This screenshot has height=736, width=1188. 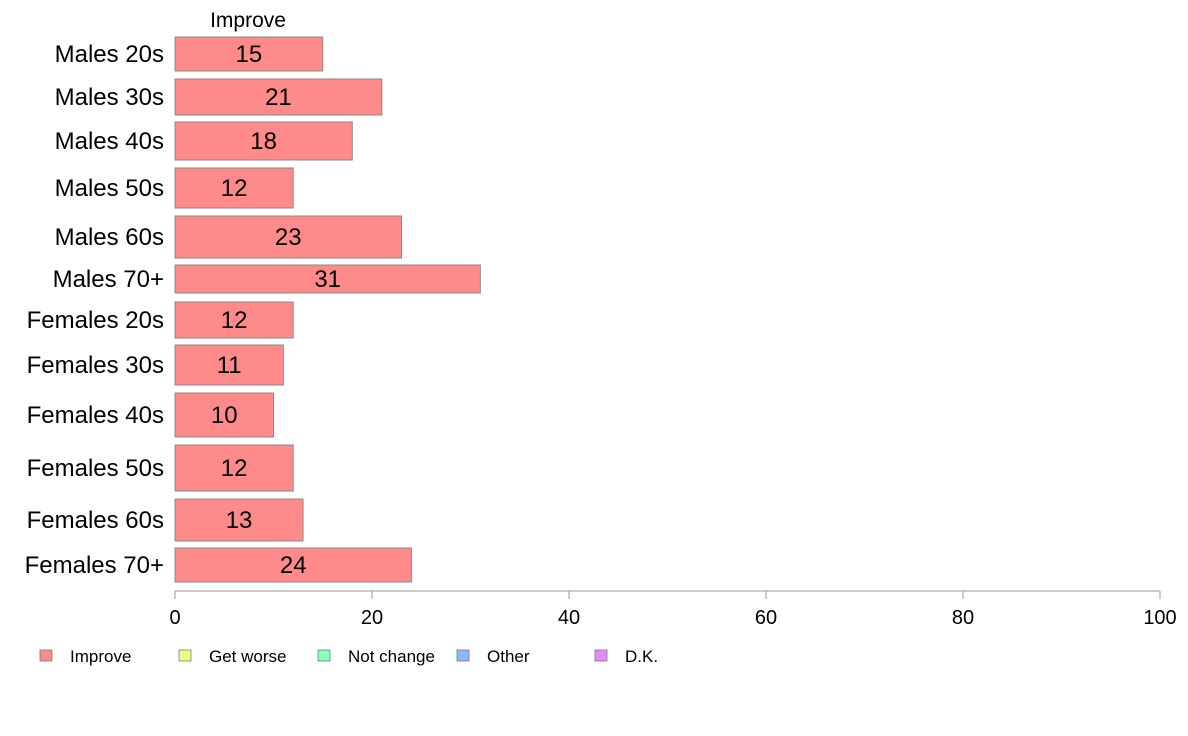 What do you see at coordinates (372, 618) in the screenshot?
I see `x-tick-label: 20` at bounding box center [372, 618].